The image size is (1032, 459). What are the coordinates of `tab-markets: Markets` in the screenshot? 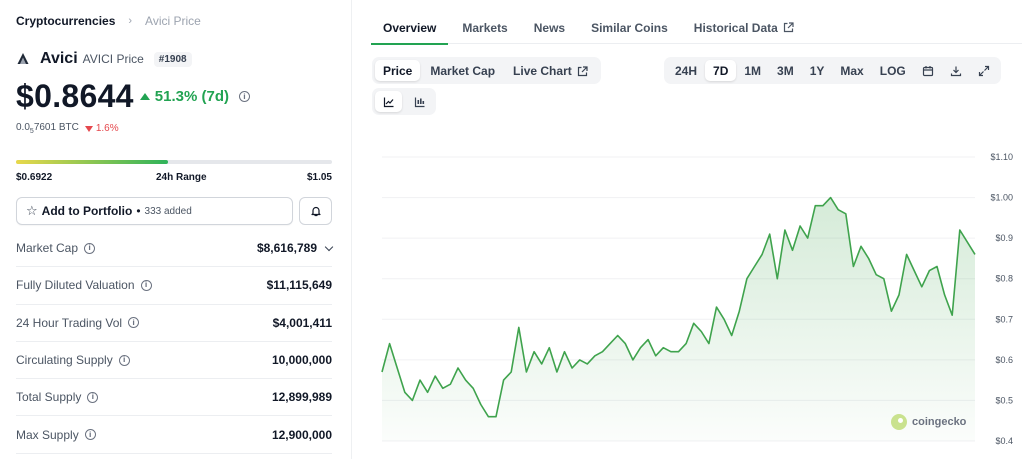 It's located at (485, 28).